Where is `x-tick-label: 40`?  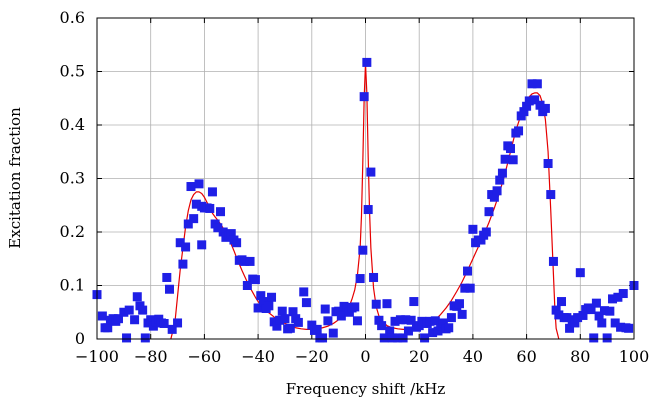
x-tick-label: 40 is located at coordinates (473, 356).